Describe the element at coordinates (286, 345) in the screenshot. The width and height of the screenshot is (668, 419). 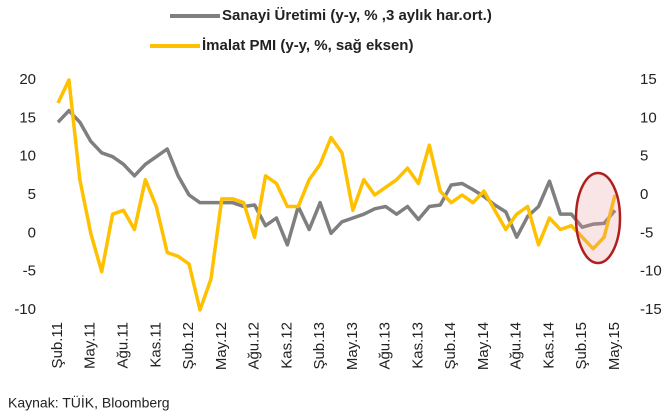
I see `x-tick-label: Kas.12` at that location.